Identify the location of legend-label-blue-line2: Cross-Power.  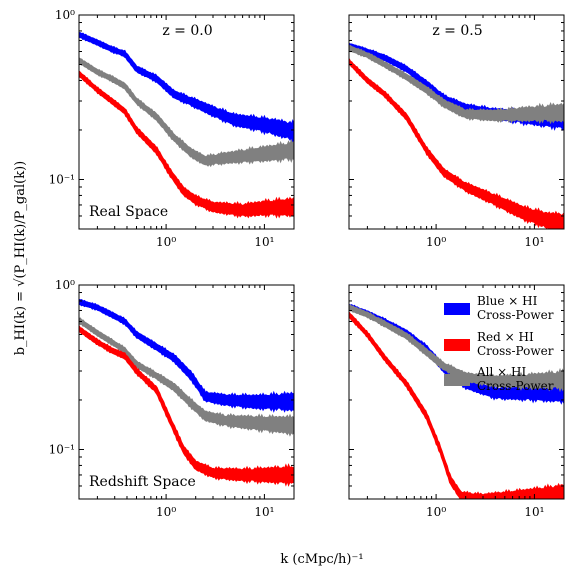
(515, 315).